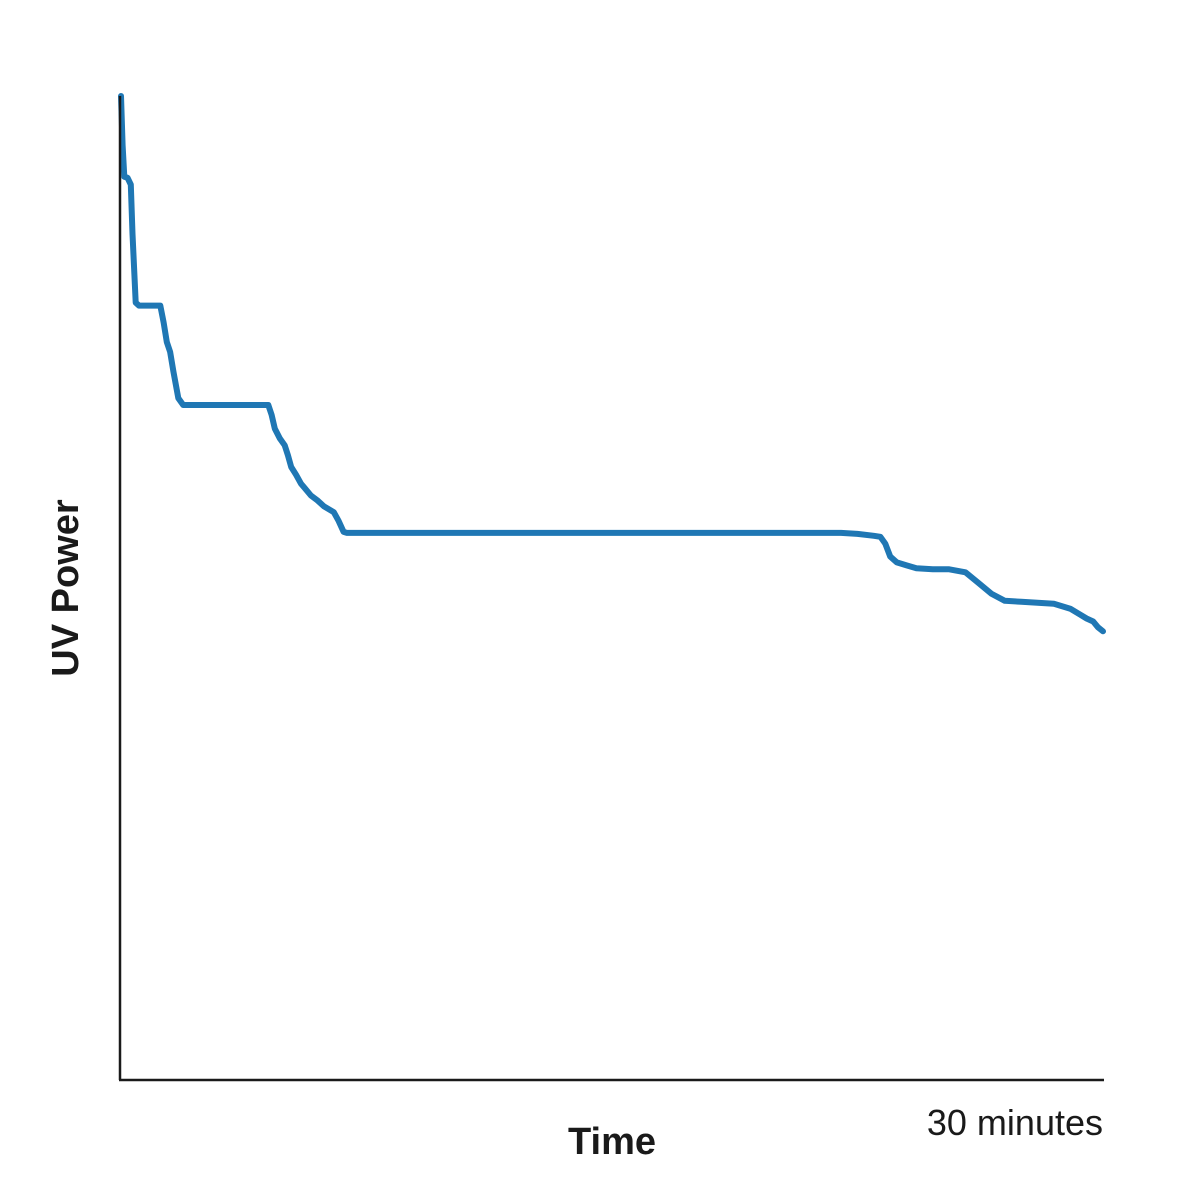 This screenshot has width=1200, height=1200. Describe the element at coordinates (66, 588) in the screenshot. I see `y-axis-title: UV Power` at that location.